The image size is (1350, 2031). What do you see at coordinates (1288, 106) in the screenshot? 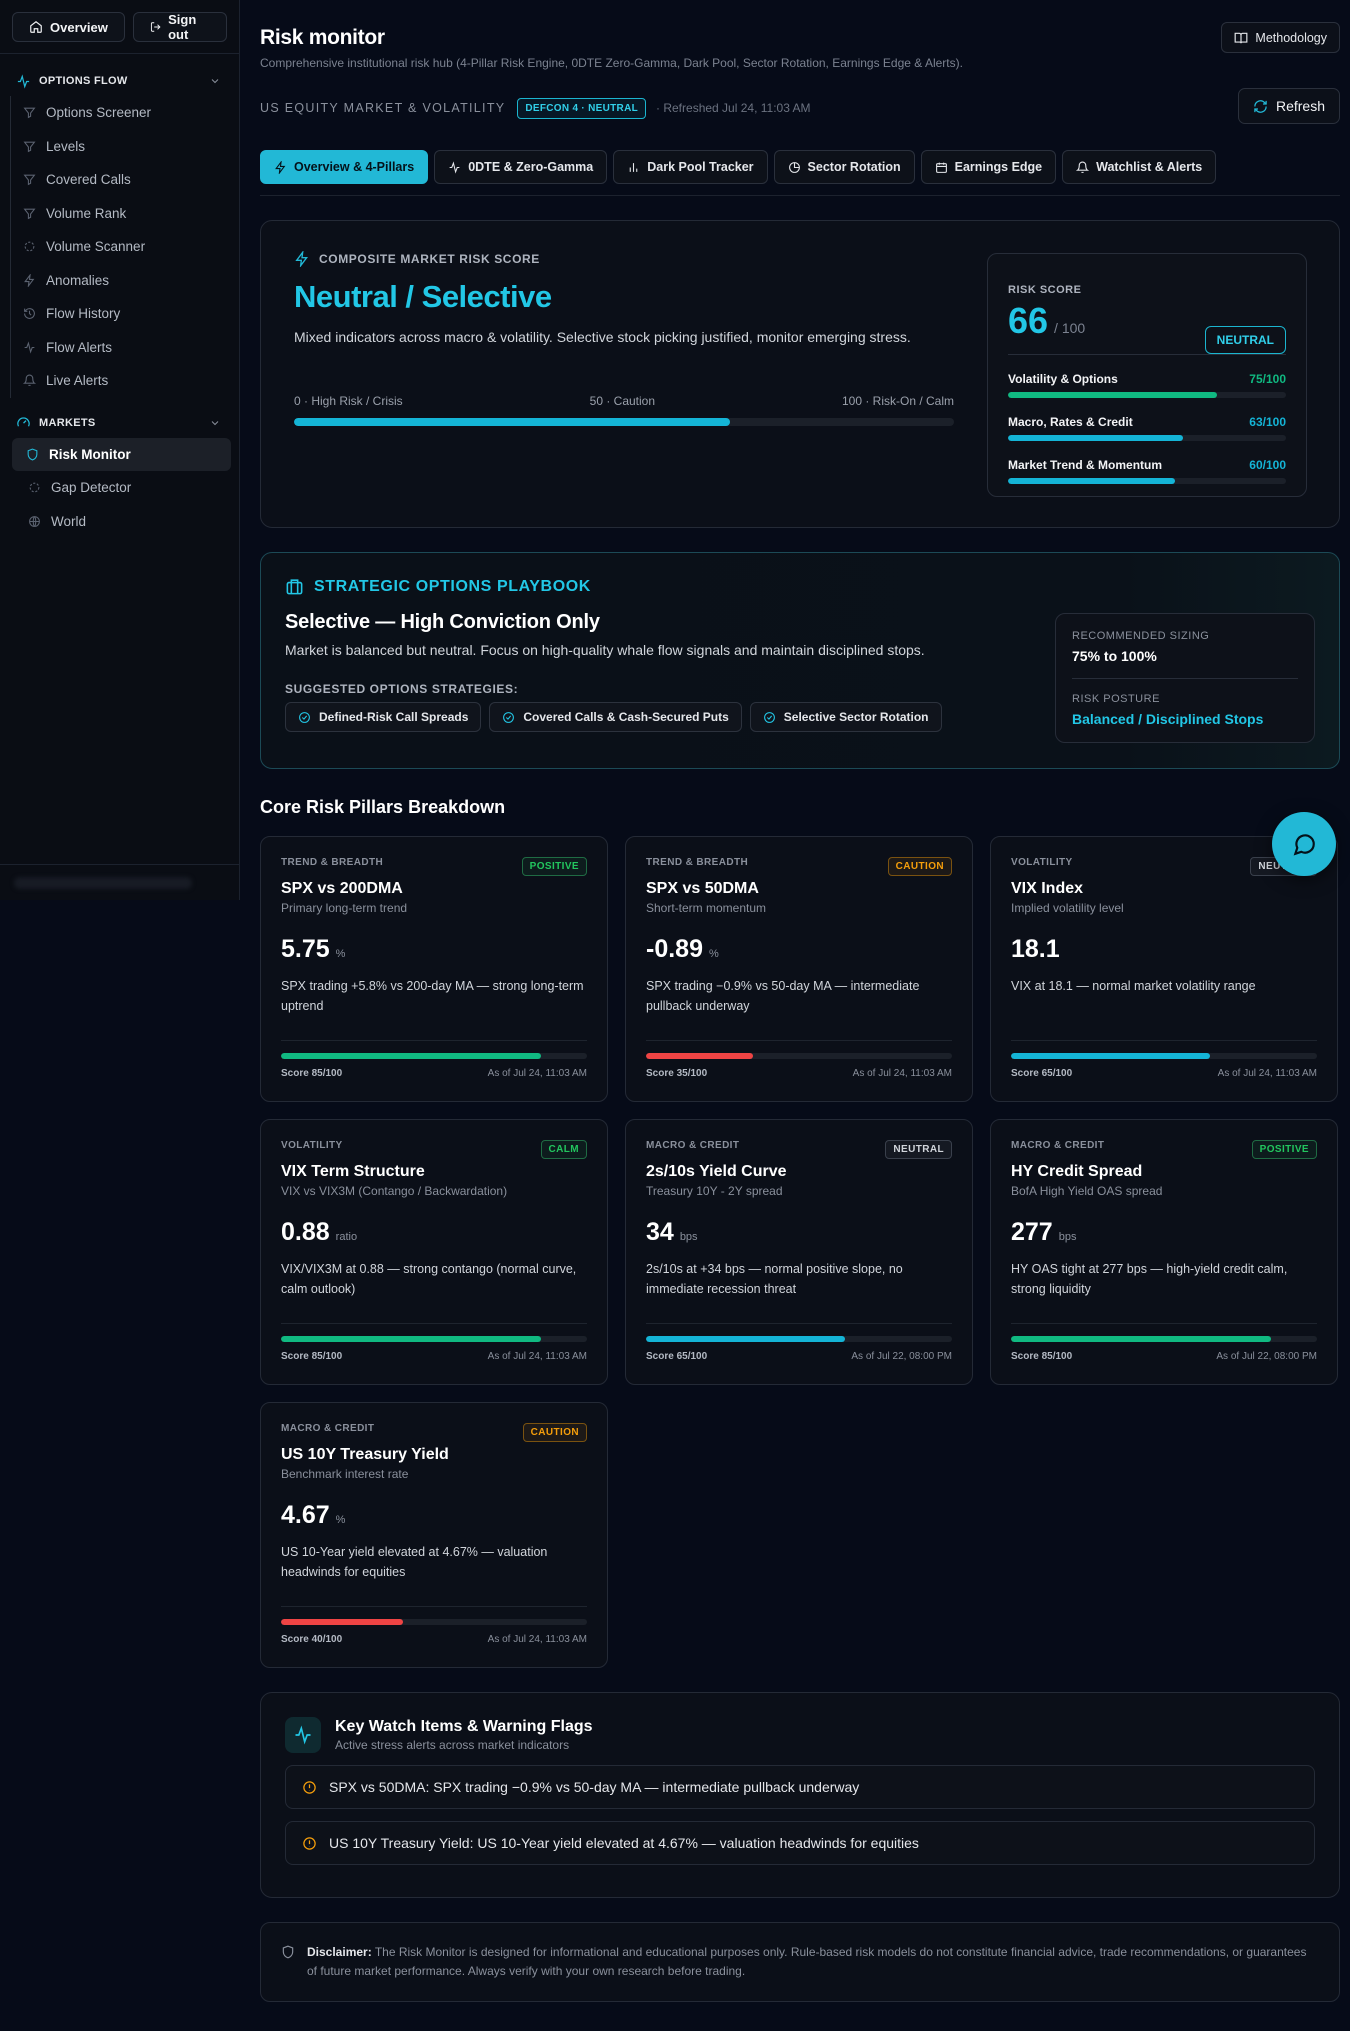
I see `refresh-button: Refresh` at bounding box center [1288, 106].